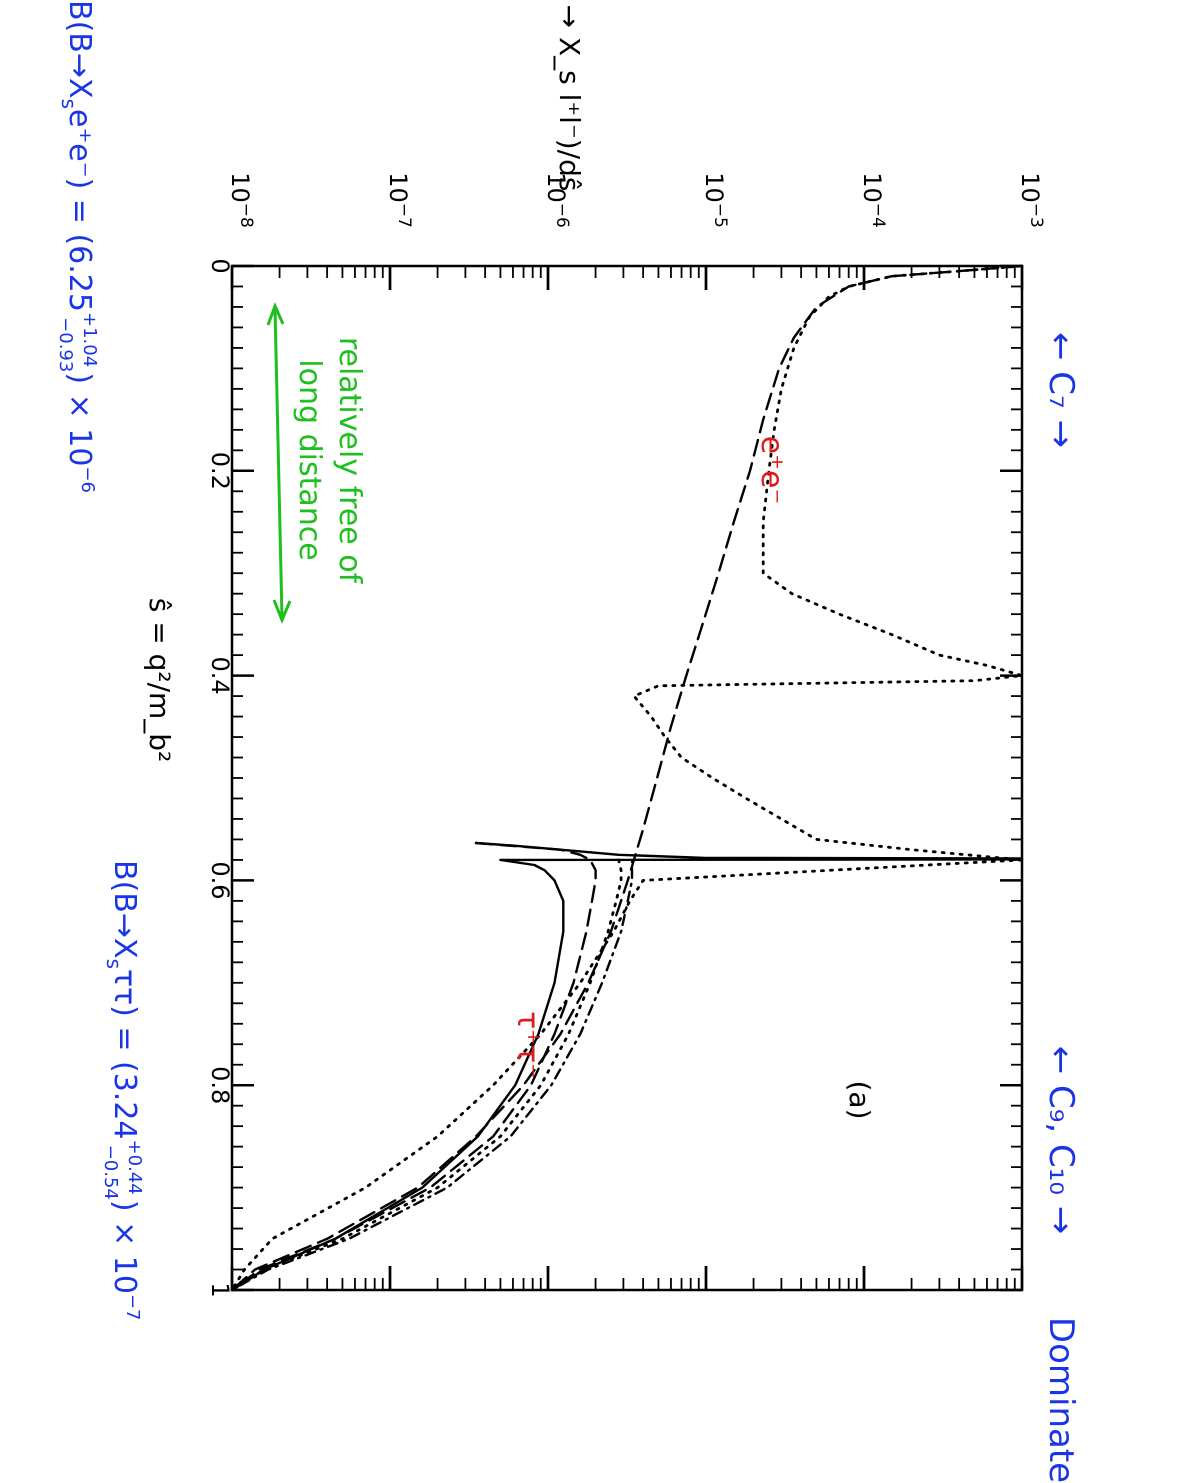  What do you see at coordinates (715, 200) in the screenshot?
I see `y-tick-label: 10−5` at bounding box center [715, 200].